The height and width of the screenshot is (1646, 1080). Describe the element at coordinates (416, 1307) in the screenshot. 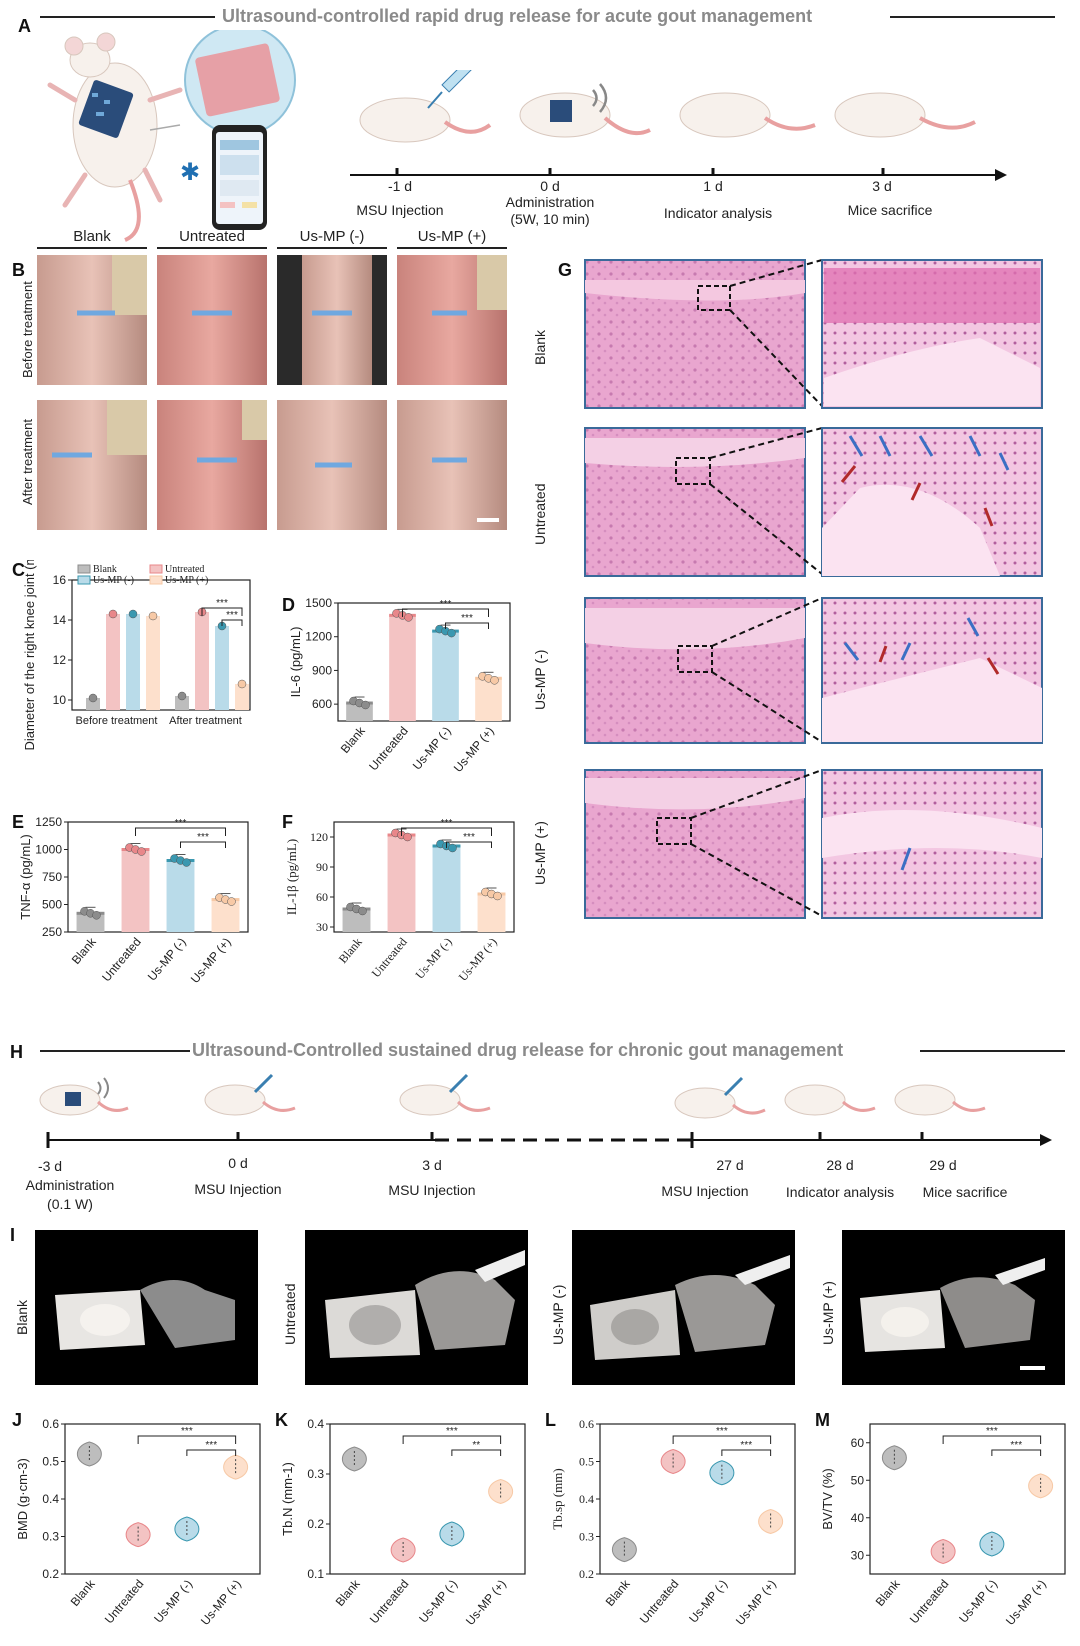

I see `ct-untreated` at that location.